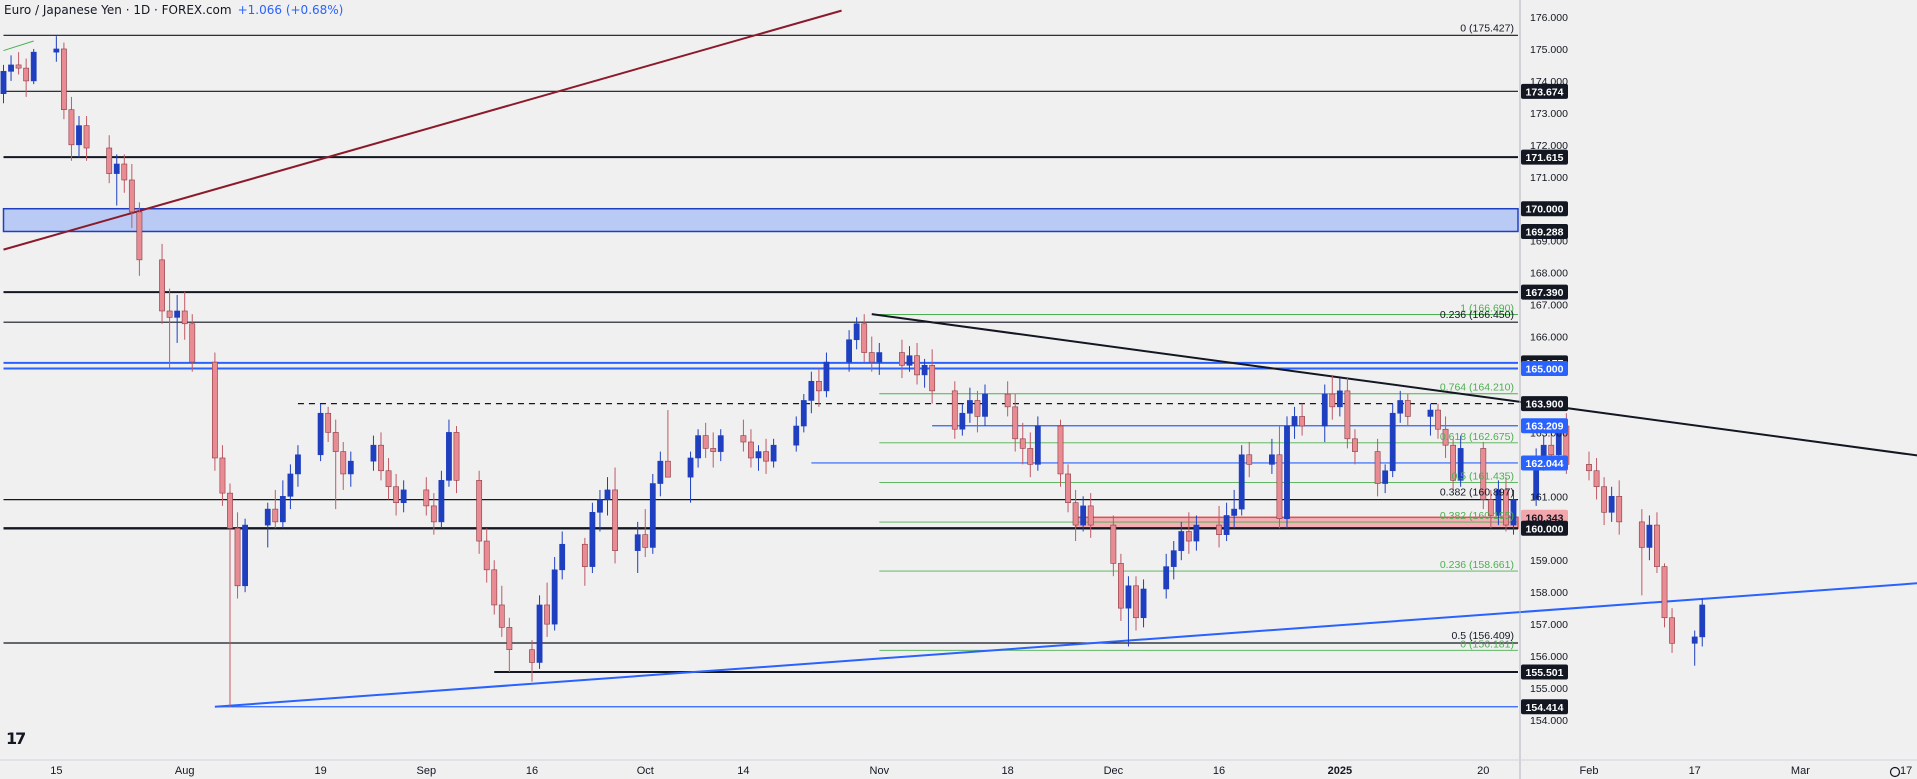 This screenshot has height=779, width=1917. I want to click on y-tick-label-15: 161.000, so click(1549, 497).